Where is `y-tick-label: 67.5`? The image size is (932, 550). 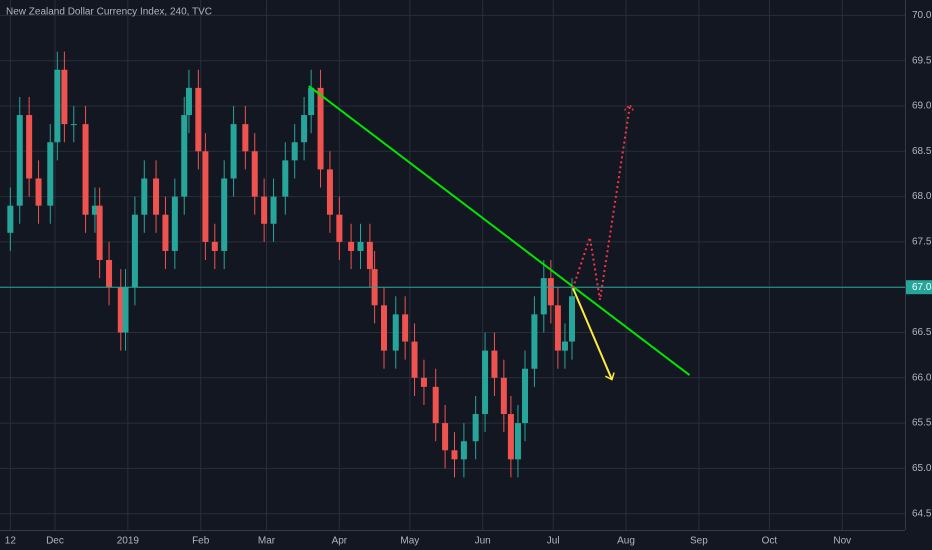
y-tick-label: 67.5 is located at coordinates (922, 242).